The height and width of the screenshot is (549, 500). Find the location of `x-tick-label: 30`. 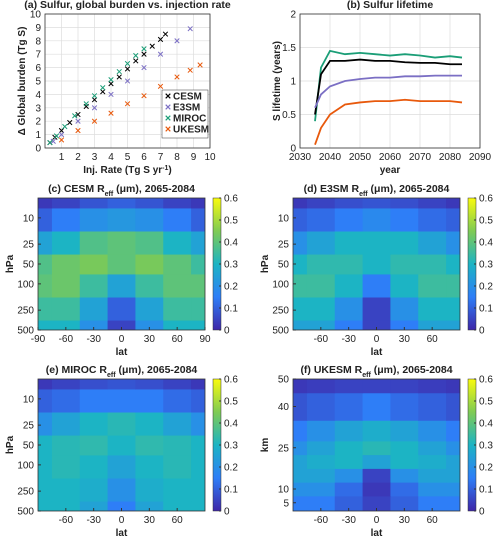

x-tick-label: 30 is located at coordinates (150, 520).